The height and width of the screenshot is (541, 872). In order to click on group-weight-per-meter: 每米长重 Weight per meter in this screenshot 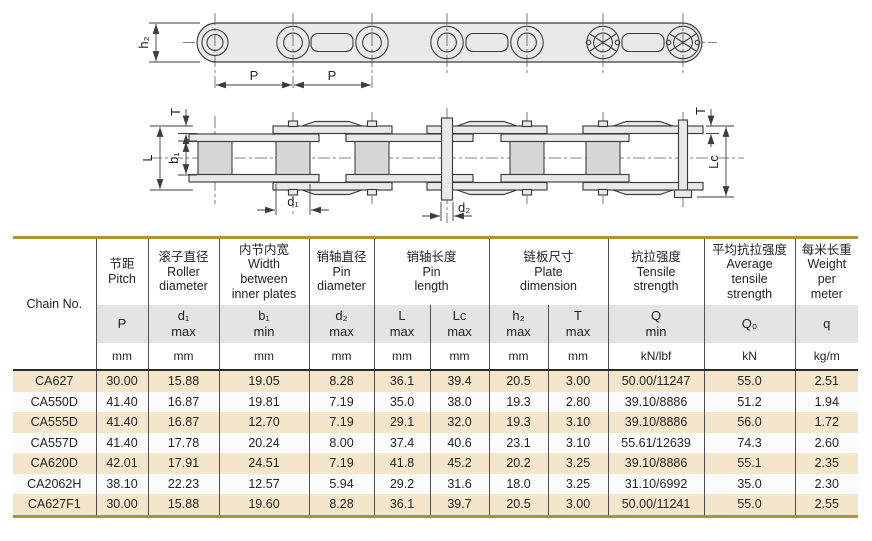, I will do `click(826, 271)`.